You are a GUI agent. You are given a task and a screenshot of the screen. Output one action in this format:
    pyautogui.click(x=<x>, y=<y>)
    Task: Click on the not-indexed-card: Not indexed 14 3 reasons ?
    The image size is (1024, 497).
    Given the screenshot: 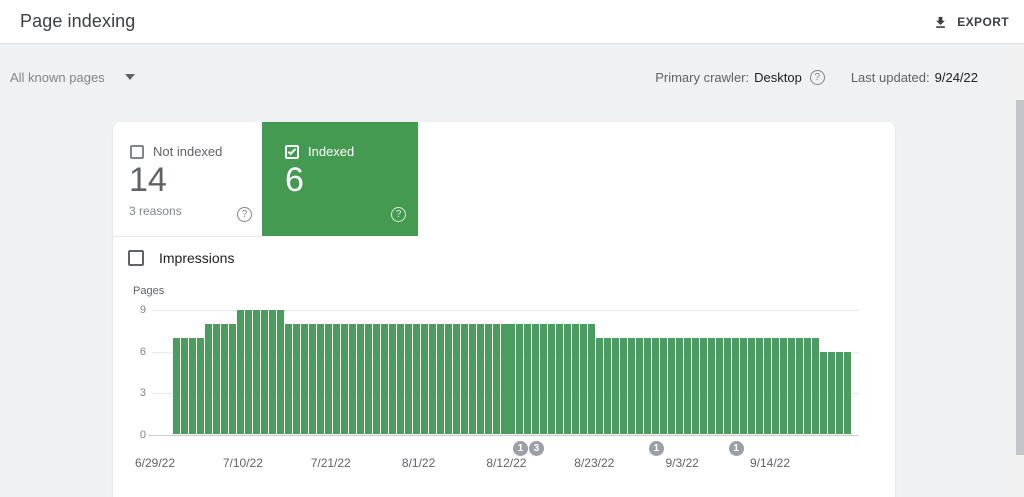 What is the action you would take?
    pyautogui.click(x=187, y=179)
    